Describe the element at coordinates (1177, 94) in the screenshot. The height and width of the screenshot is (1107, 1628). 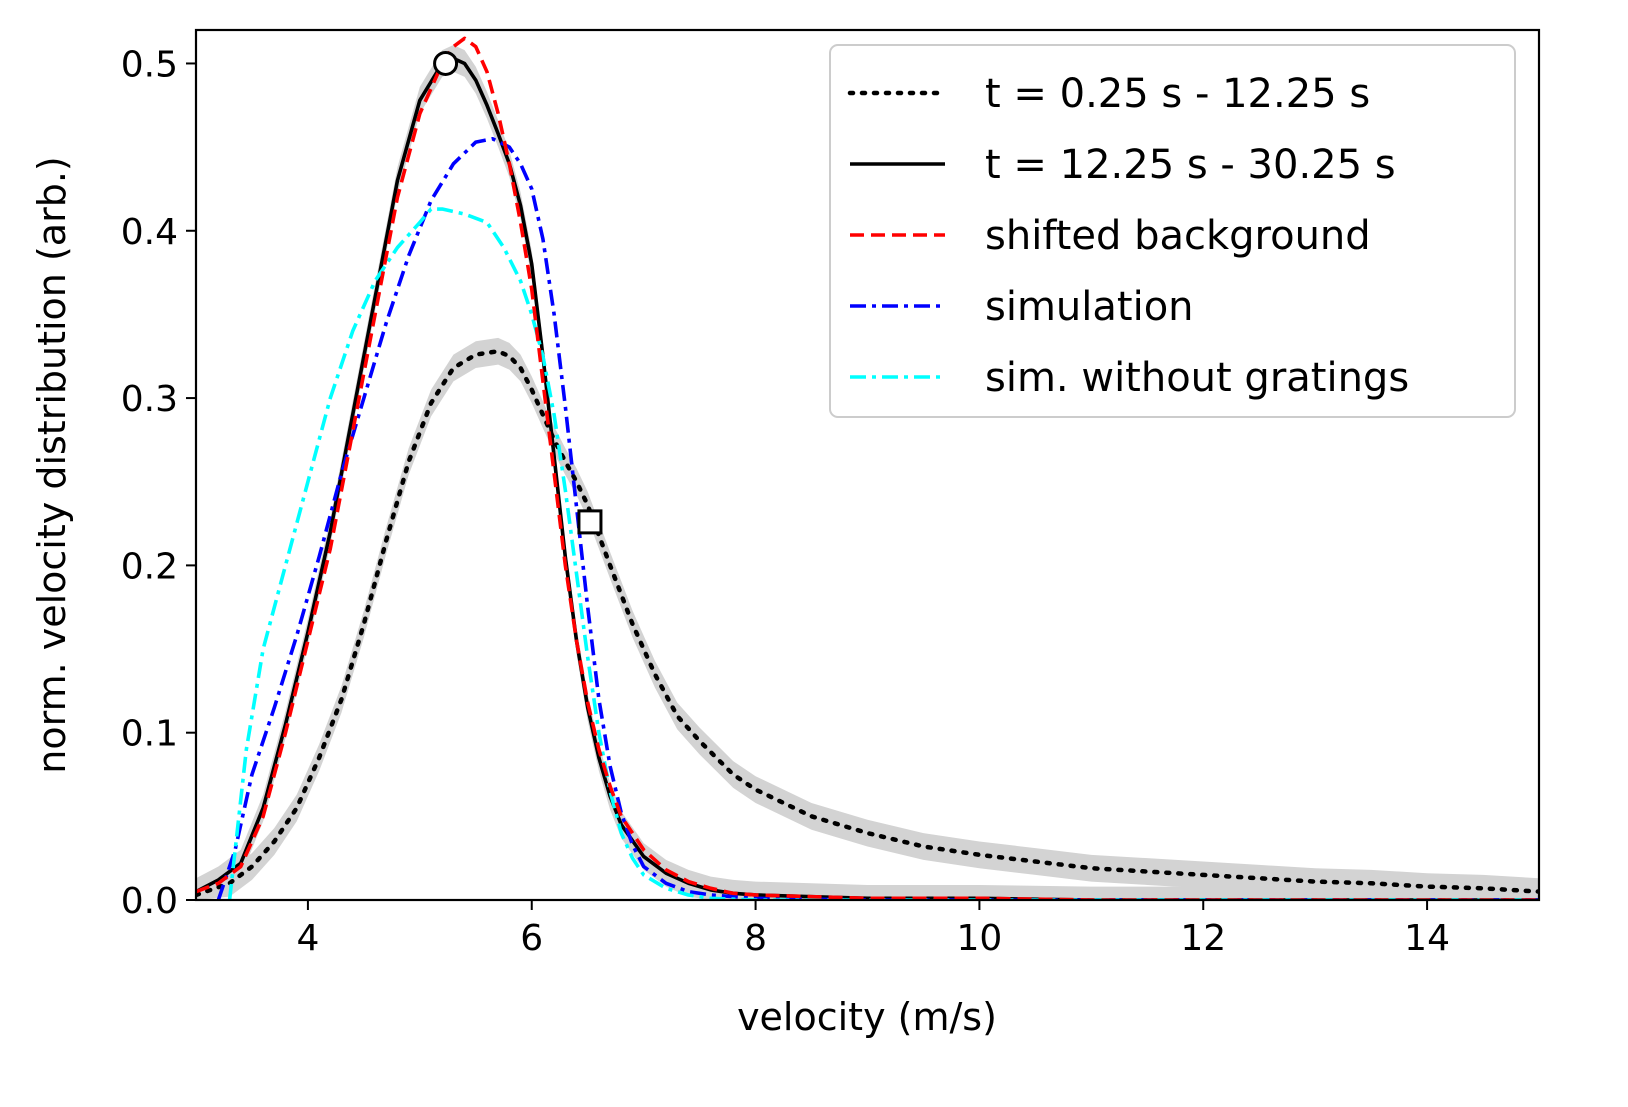
I see `legend-label-0: t = 0.25 s - 12.25 s` at that location.